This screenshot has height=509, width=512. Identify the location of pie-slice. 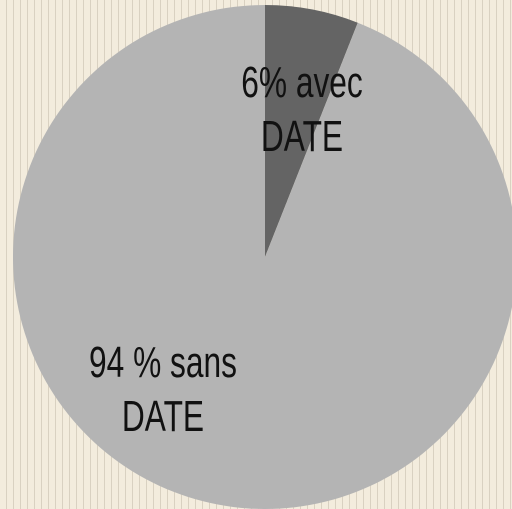
(311, 131).